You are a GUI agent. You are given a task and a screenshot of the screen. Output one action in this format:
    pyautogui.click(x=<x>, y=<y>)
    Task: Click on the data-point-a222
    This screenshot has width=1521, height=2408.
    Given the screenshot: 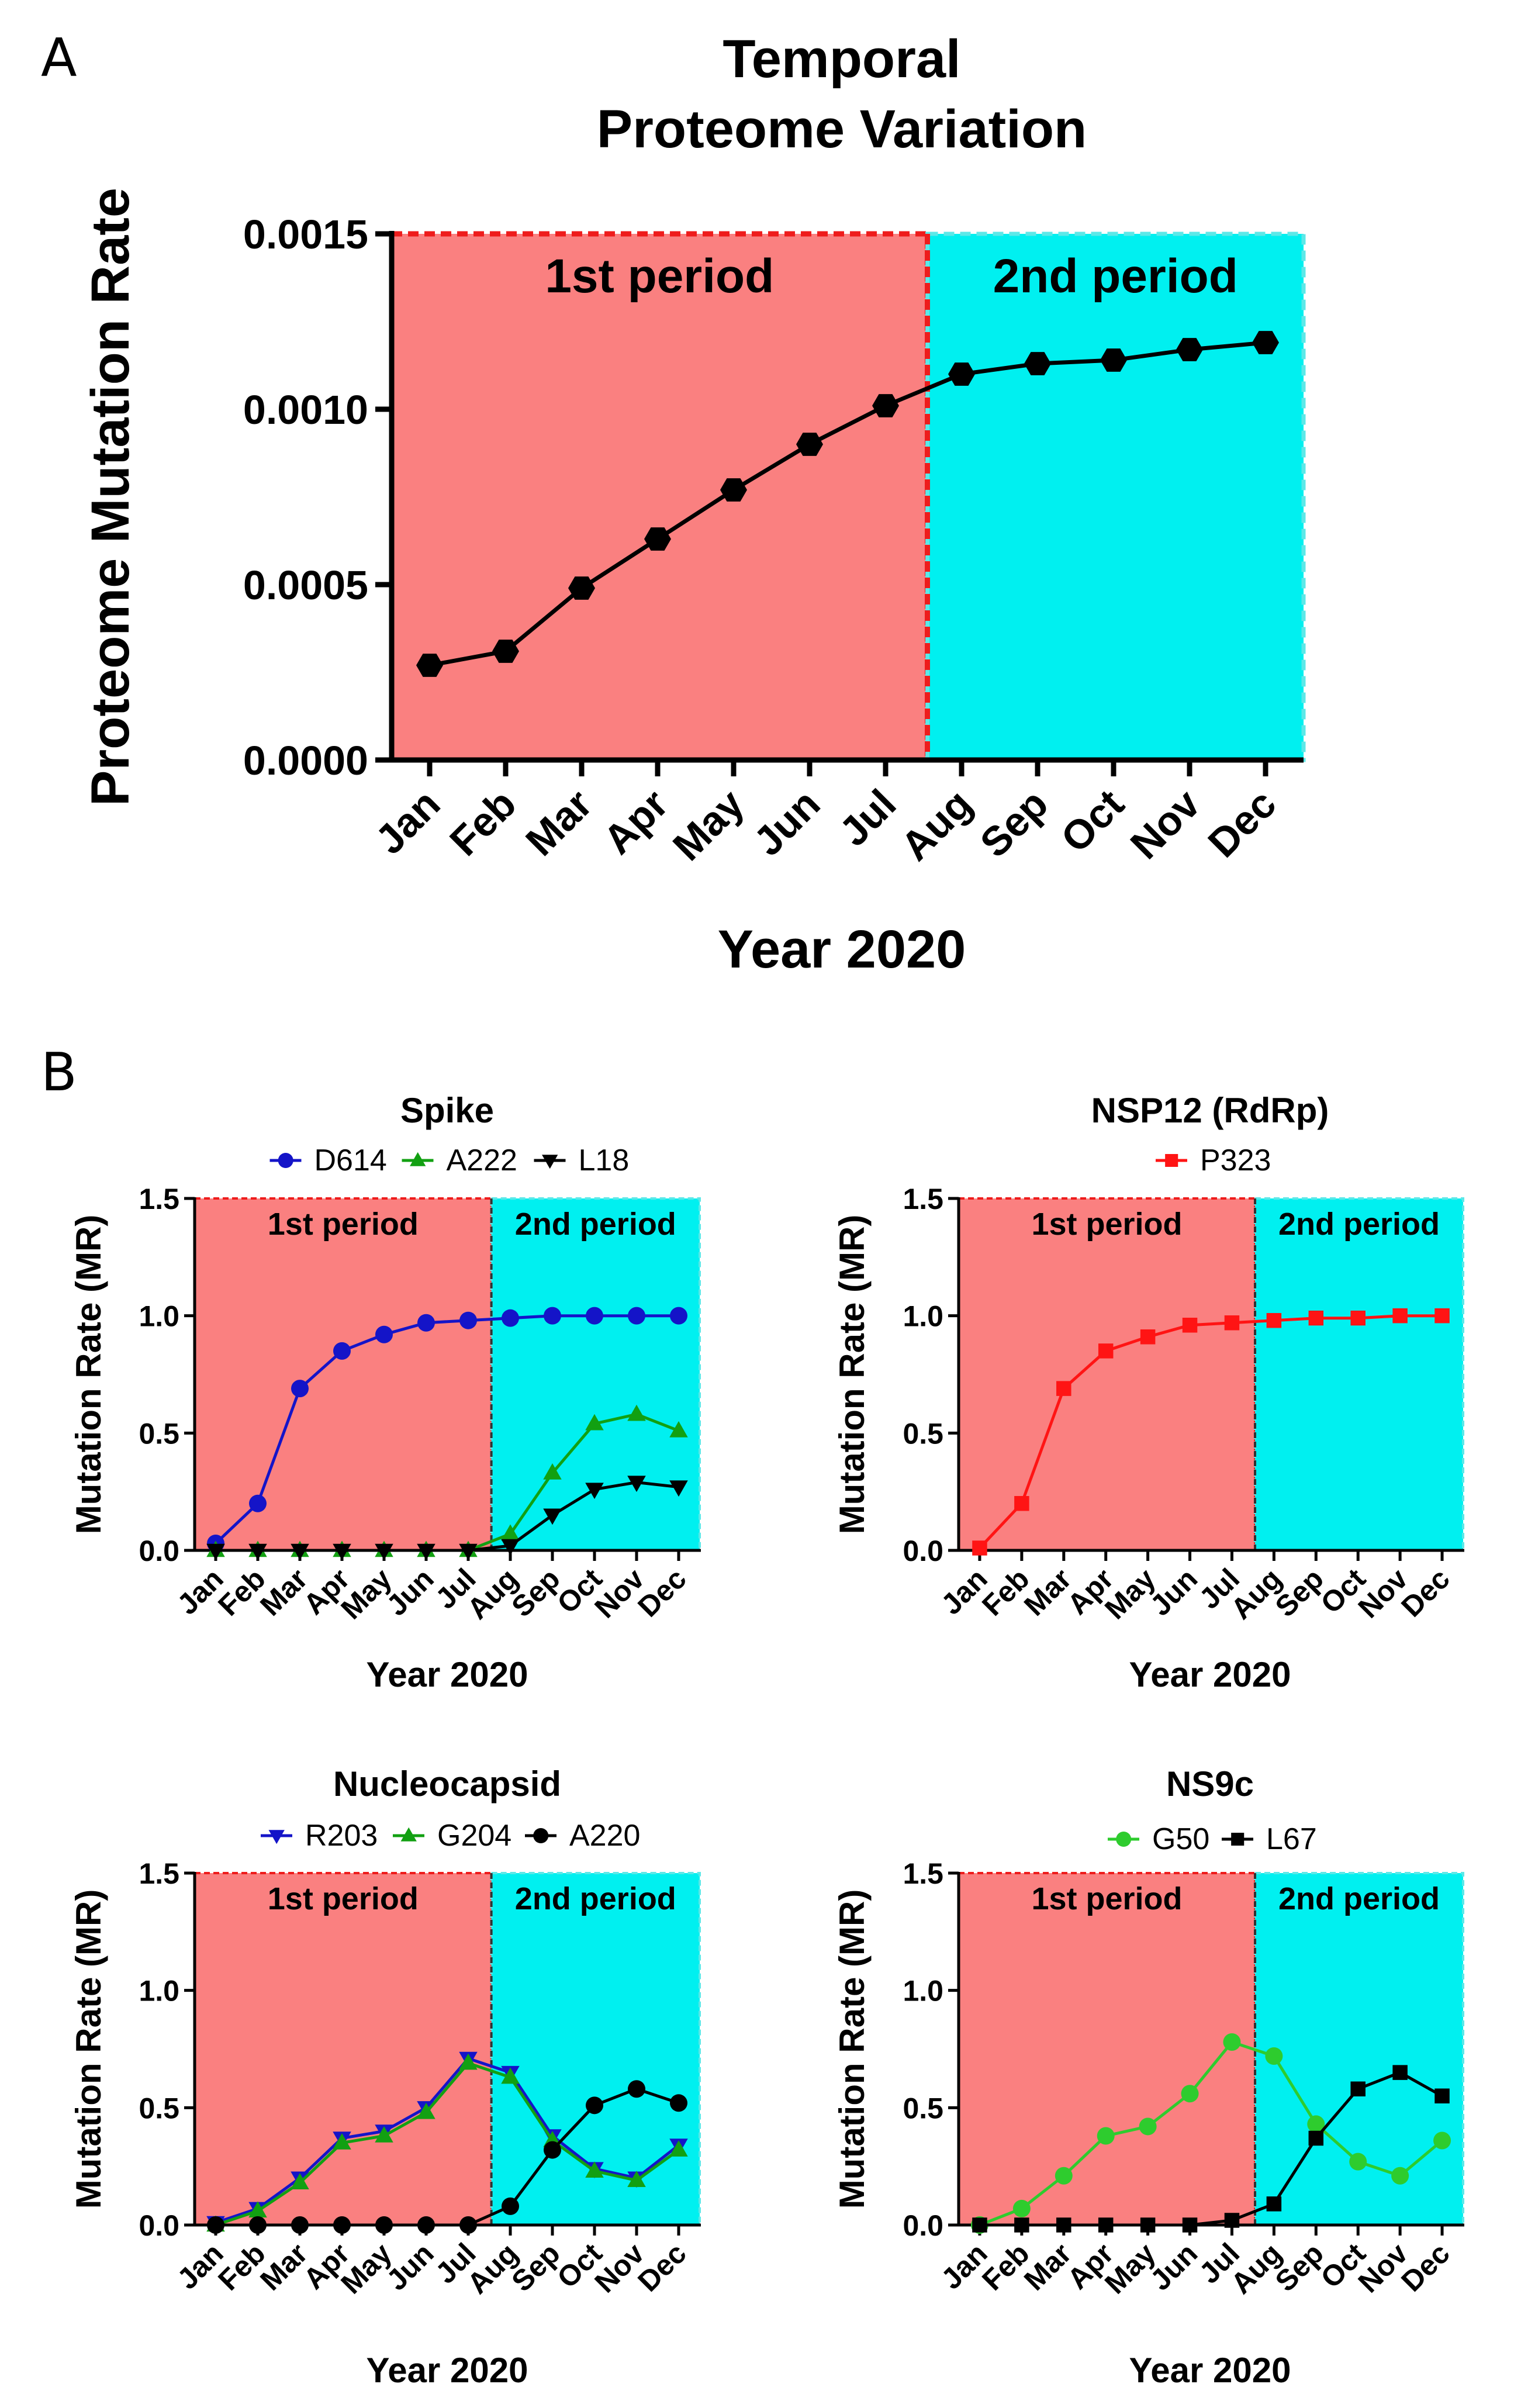 What is the action you would take?
    pyautogui.click(x=679, y=1429)
    